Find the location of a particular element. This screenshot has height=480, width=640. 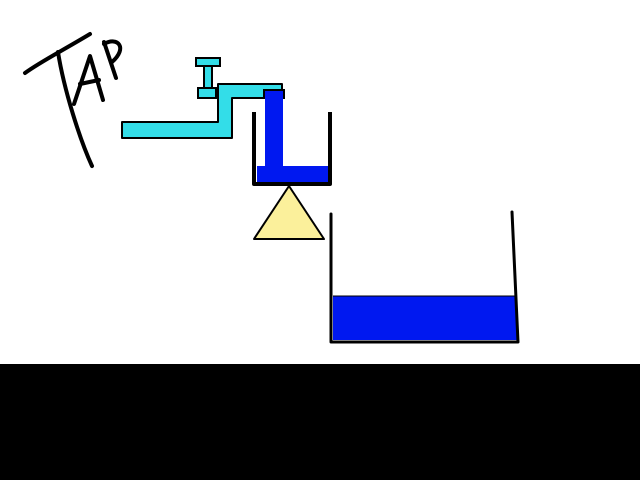

small-cup-outline is located at coordinates (292, 149).